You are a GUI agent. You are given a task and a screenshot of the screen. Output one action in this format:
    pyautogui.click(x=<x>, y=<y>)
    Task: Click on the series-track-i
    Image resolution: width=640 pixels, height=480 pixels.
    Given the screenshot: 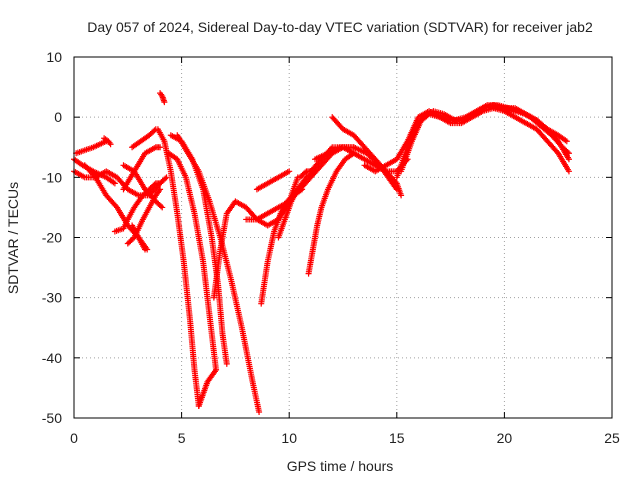 What is the action you would take?
    pyautogui.click(x=144, y=138)
    